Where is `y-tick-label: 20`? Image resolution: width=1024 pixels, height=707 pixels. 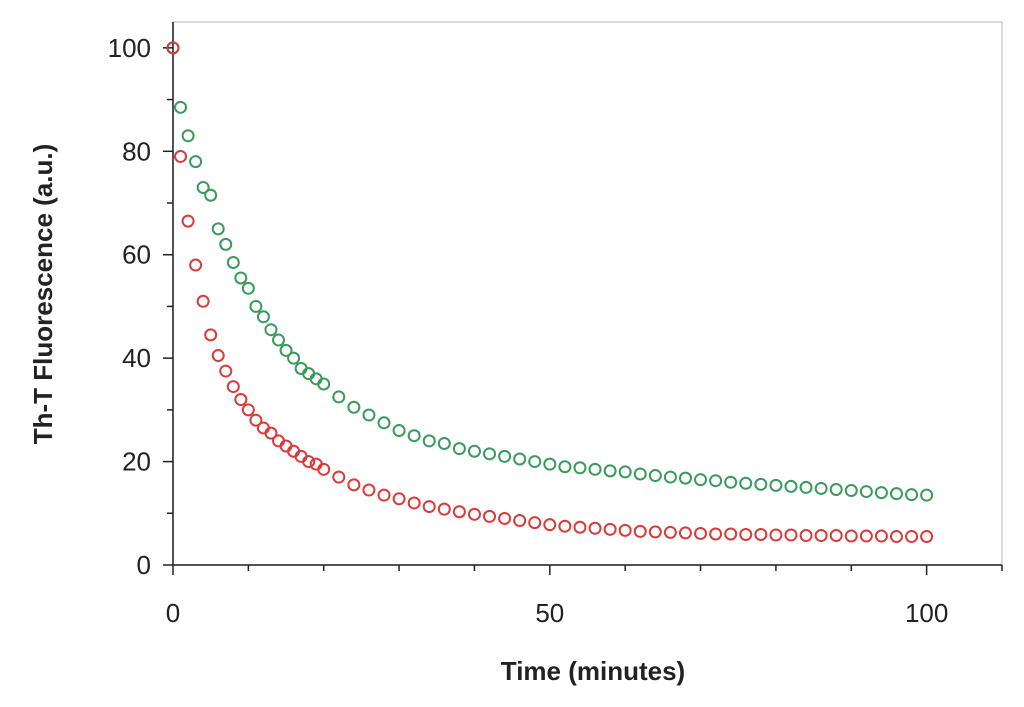 y-tick-label: 20 is located at coordinates (136, 462).